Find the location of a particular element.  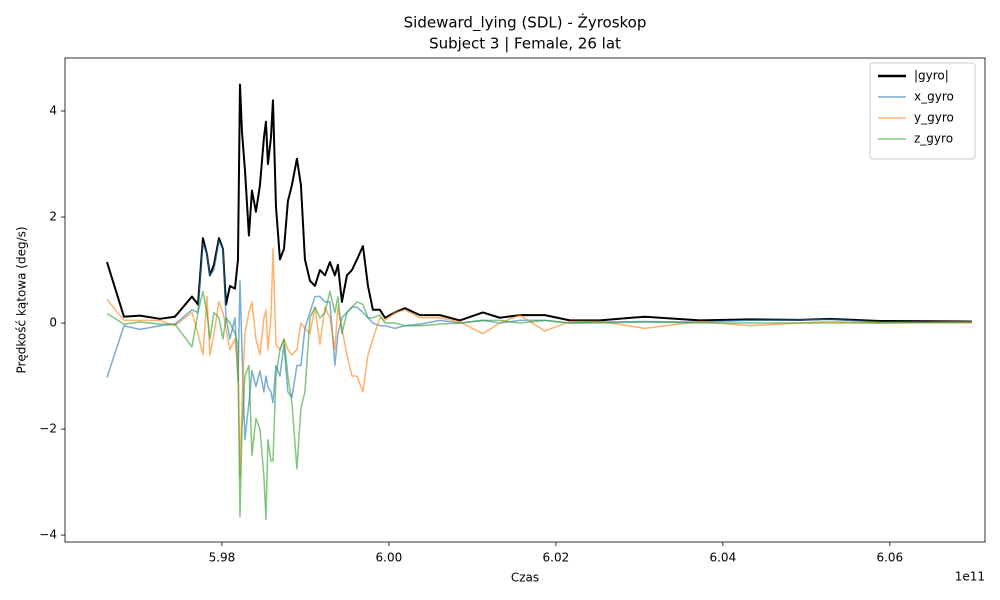

x-tick-label: 6.04 is located at coordinates (722, 558).